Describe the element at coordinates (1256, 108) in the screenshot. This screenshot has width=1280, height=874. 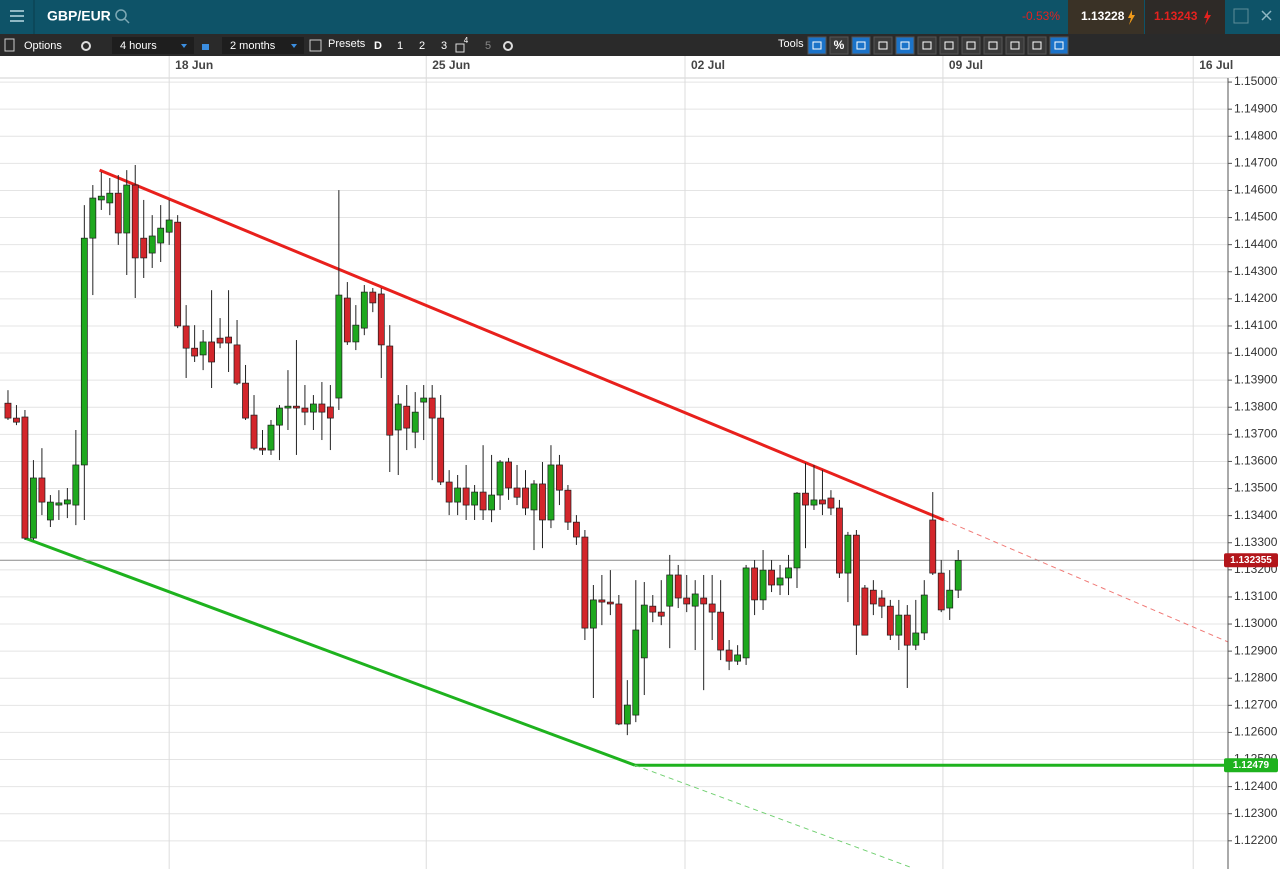
I see `y-tick-label: 1.14900` at that location.